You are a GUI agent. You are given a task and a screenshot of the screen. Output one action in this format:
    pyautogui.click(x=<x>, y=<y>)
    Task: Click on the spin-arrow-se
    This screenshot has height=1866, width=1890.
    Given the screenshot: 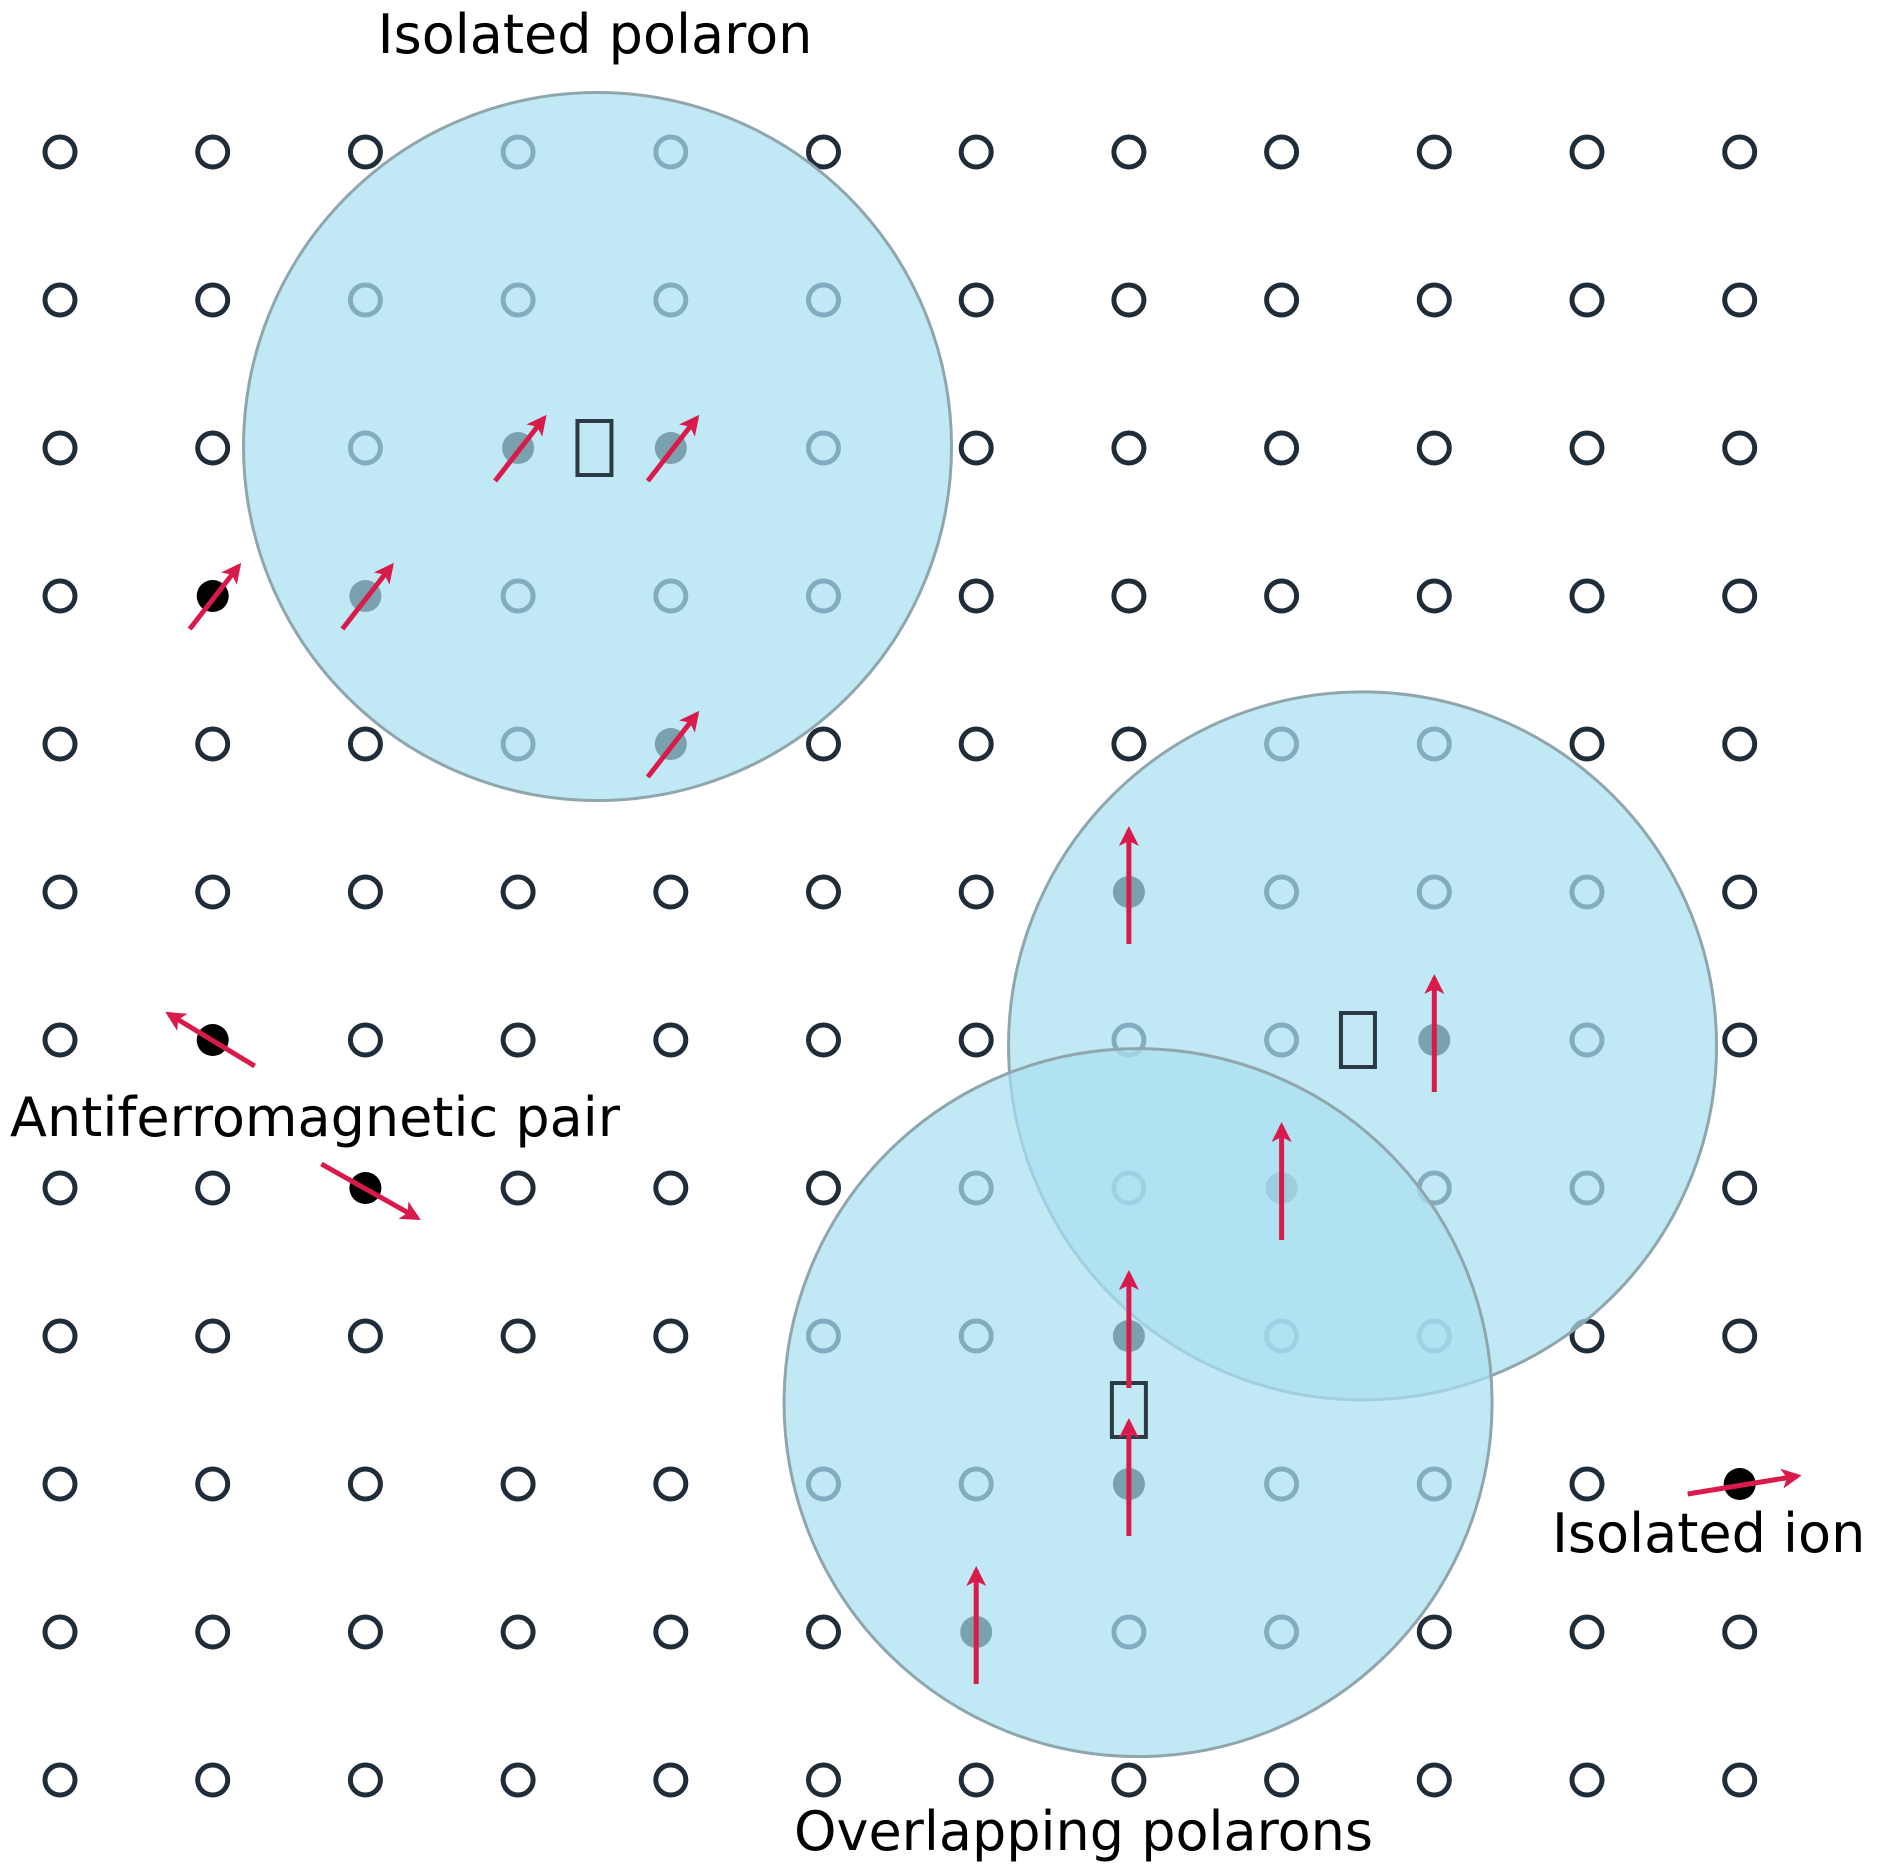 What is the action you would take?
    pyautogui.click(x=370, y=1191)
    